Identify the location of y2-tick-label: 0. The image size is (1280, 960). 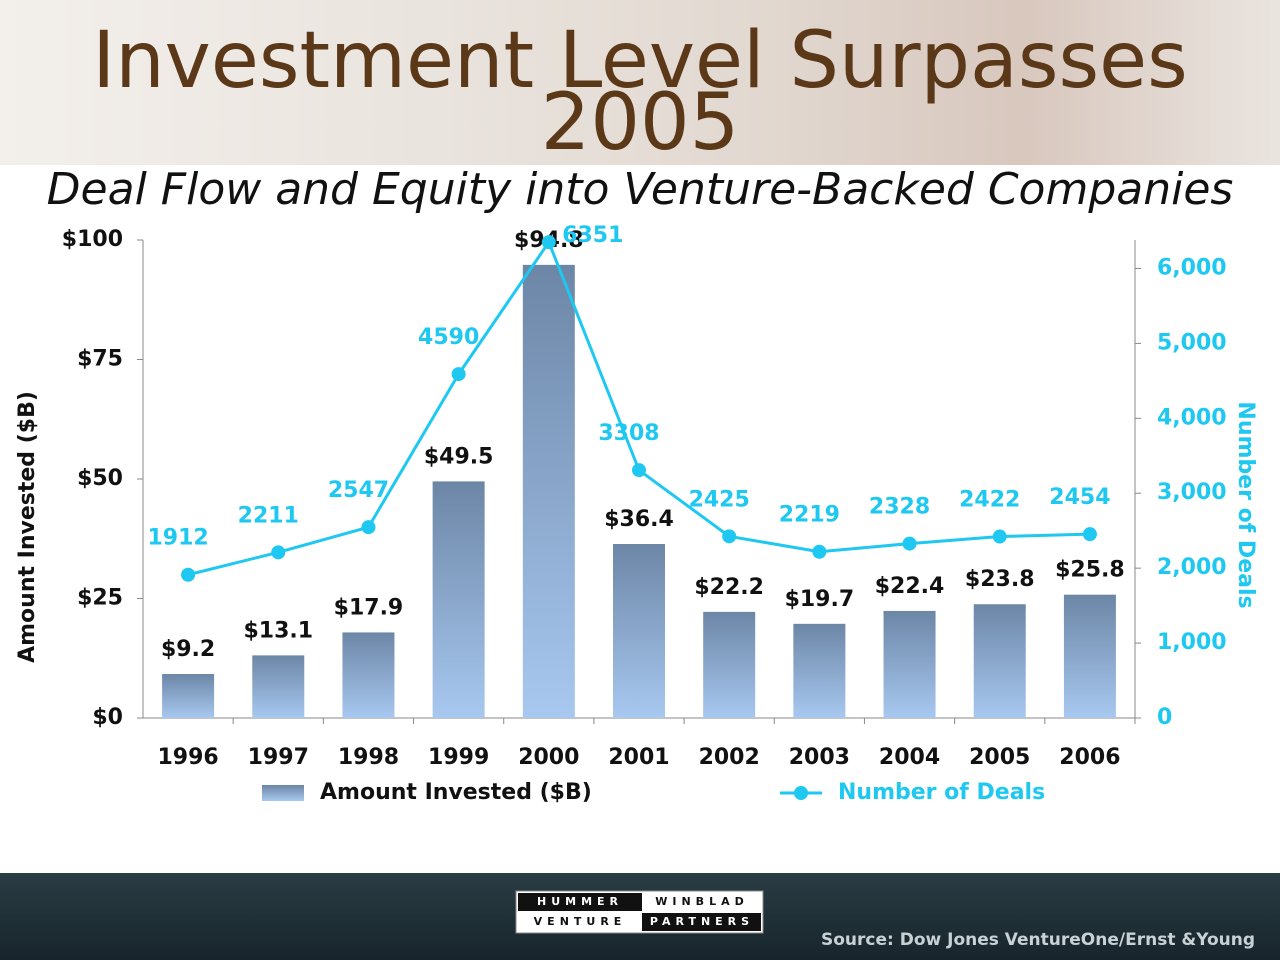
(1164, 717).